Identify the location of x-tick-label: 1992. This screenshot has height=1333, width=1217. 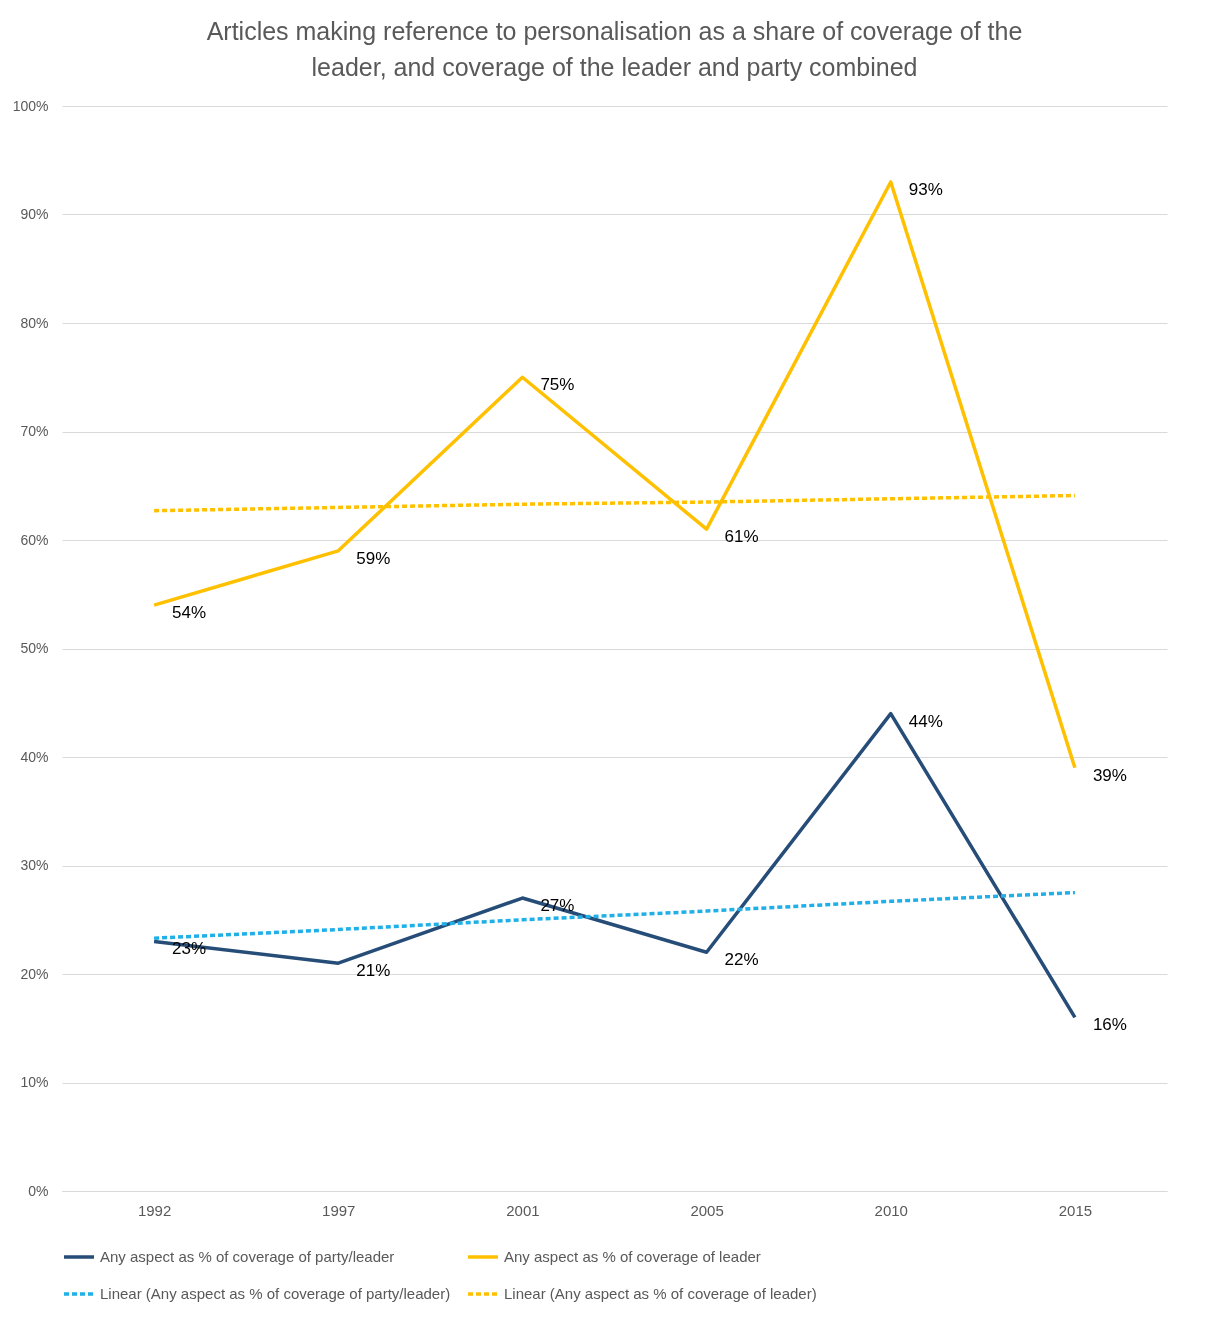
(154, 1210).